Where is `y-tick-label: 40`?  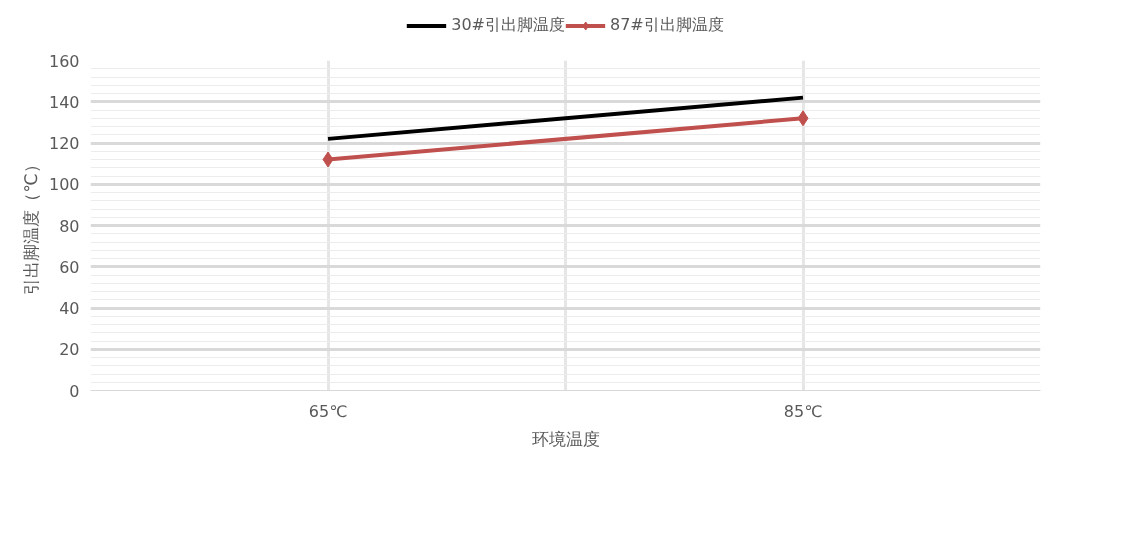 y-tick-label: 40 is located at coordinates (69, 308).